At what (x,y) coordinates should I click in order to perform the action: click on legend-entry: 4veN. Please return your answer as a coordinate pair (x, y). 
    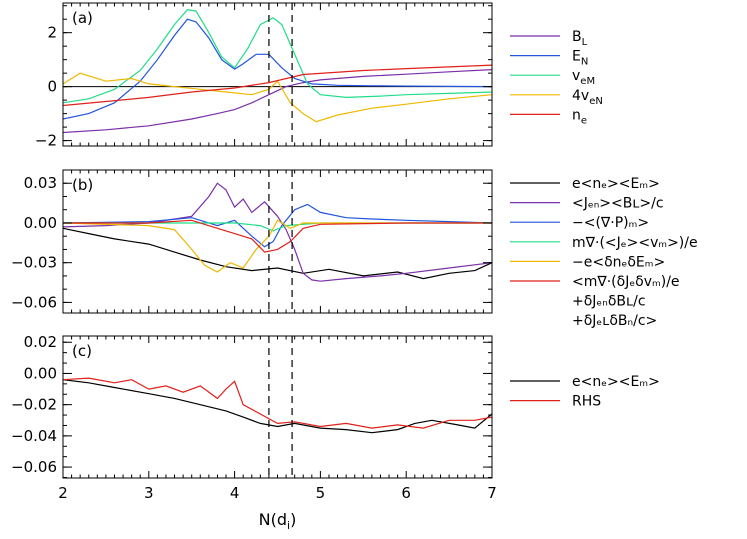
    Looking at the image, I should click on (587, 97).